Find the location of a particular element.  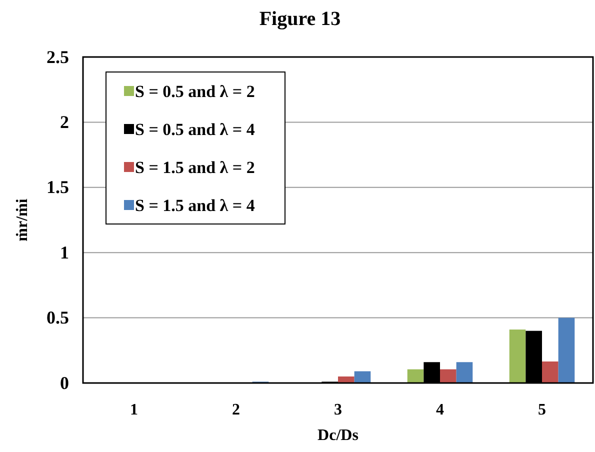

y-tick-label: 1.5 is located at coordinates (57, 187).